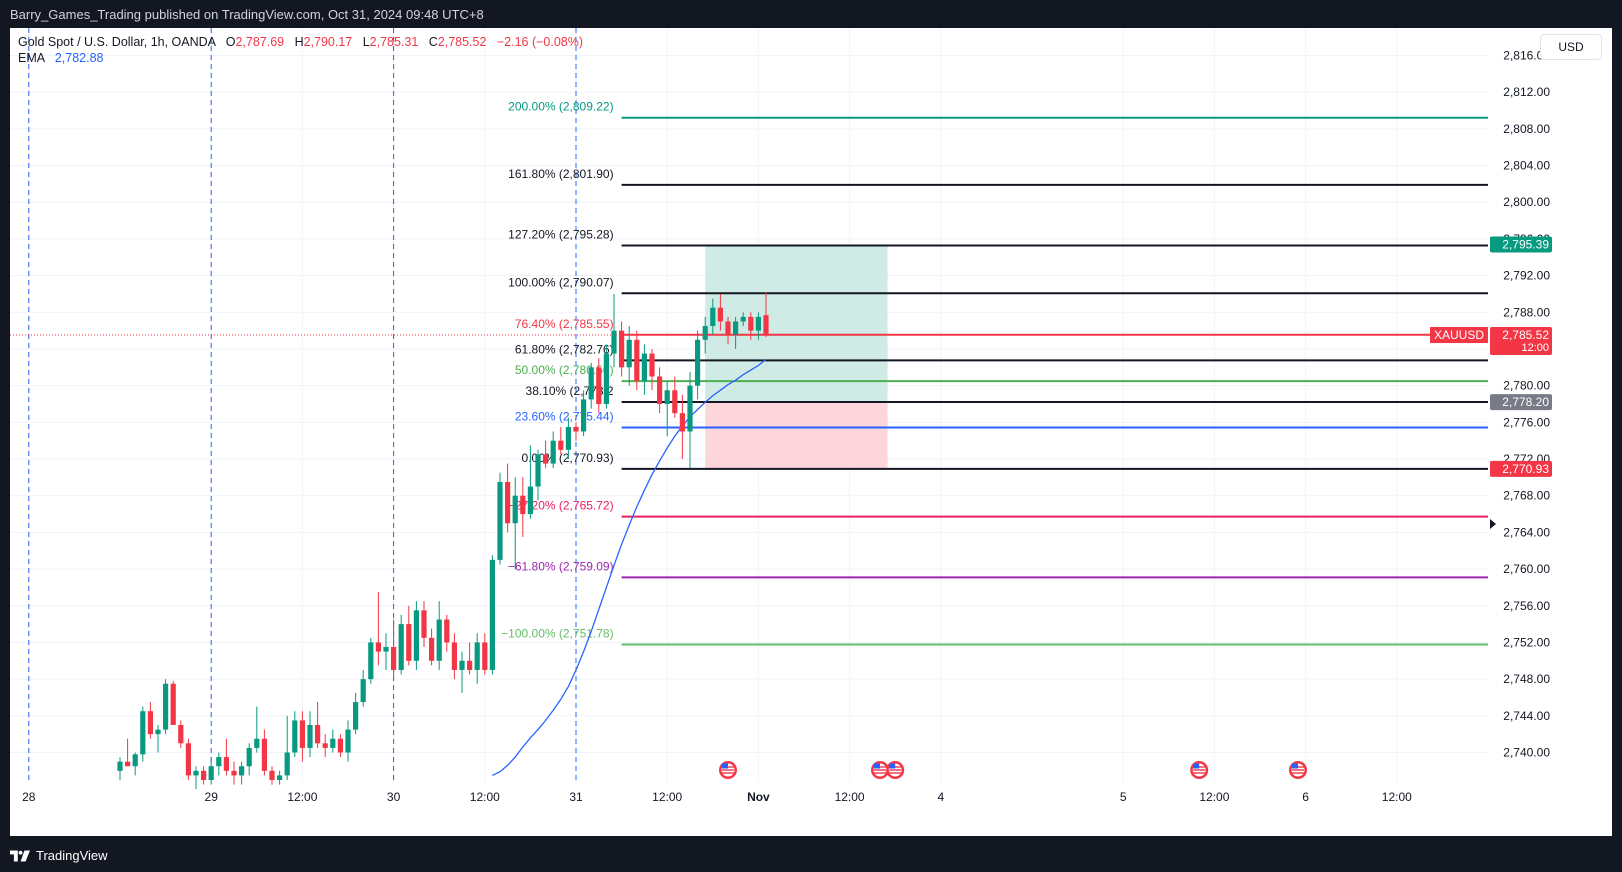 The width and height of the screenshot is (1622, 872). What do you see at coordinates (230, 42) in the screenshot?
I see `open-label: O` at bounding box center [230, 42].